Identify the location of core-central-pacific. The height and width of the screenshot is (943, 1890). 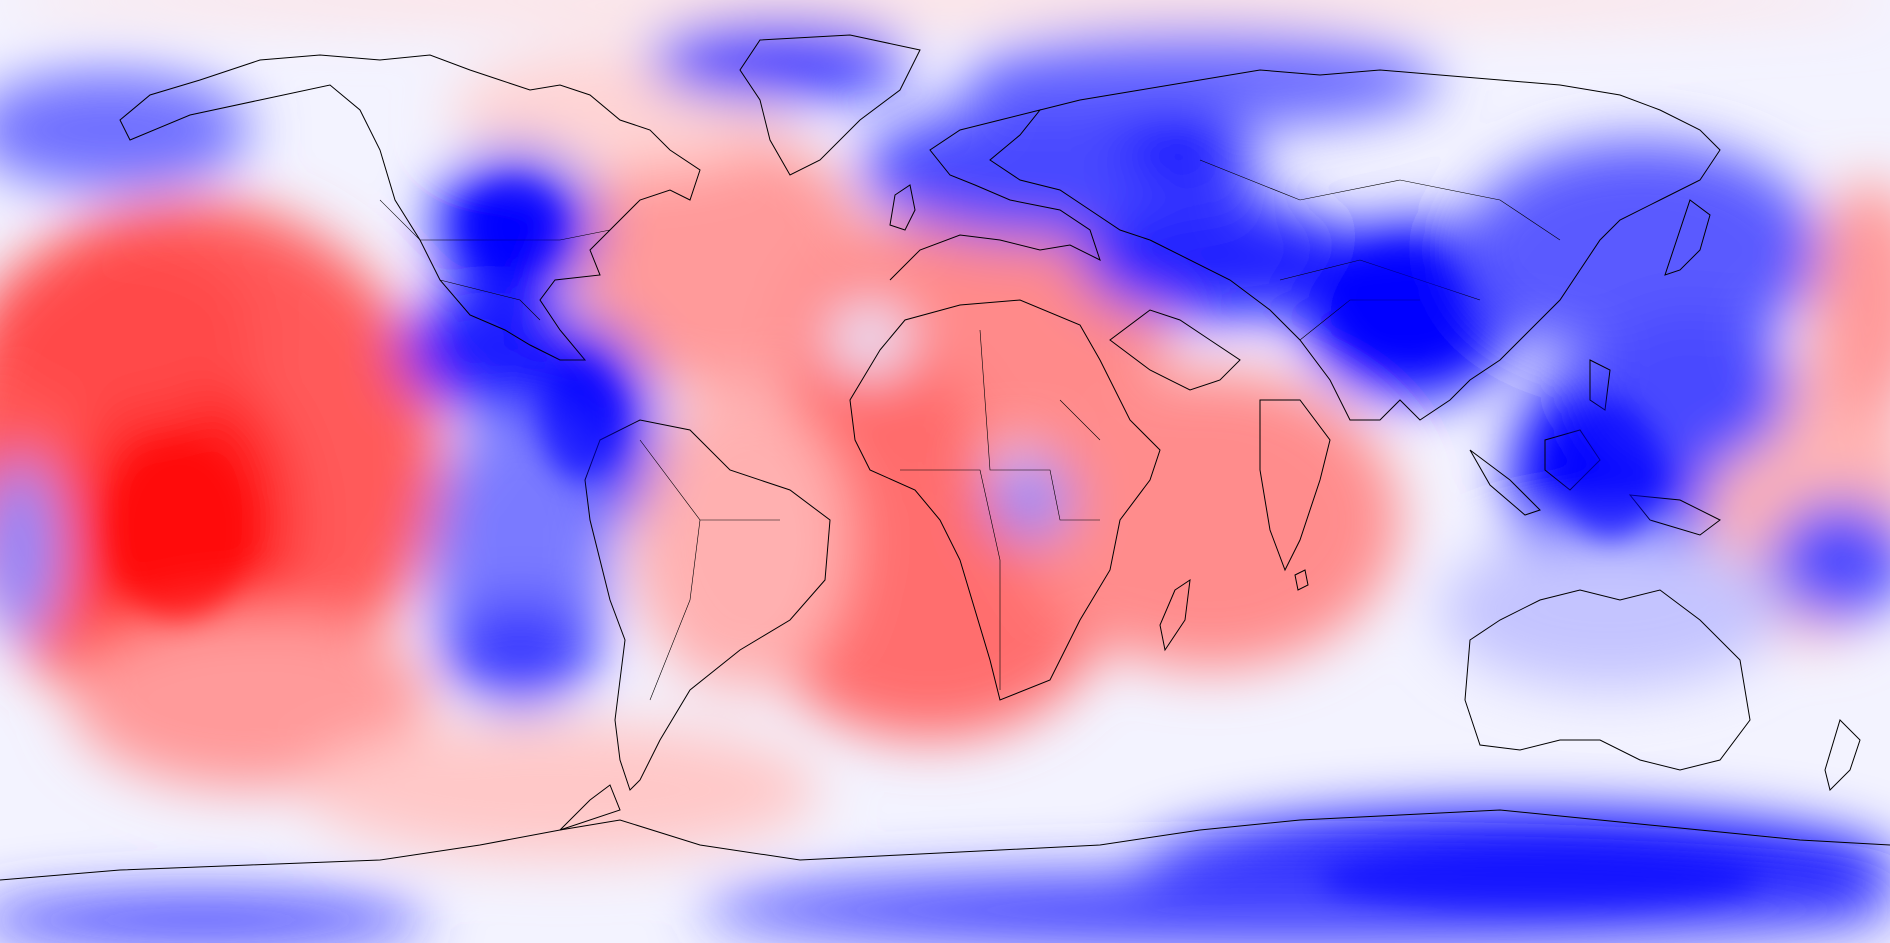
(180, 530).